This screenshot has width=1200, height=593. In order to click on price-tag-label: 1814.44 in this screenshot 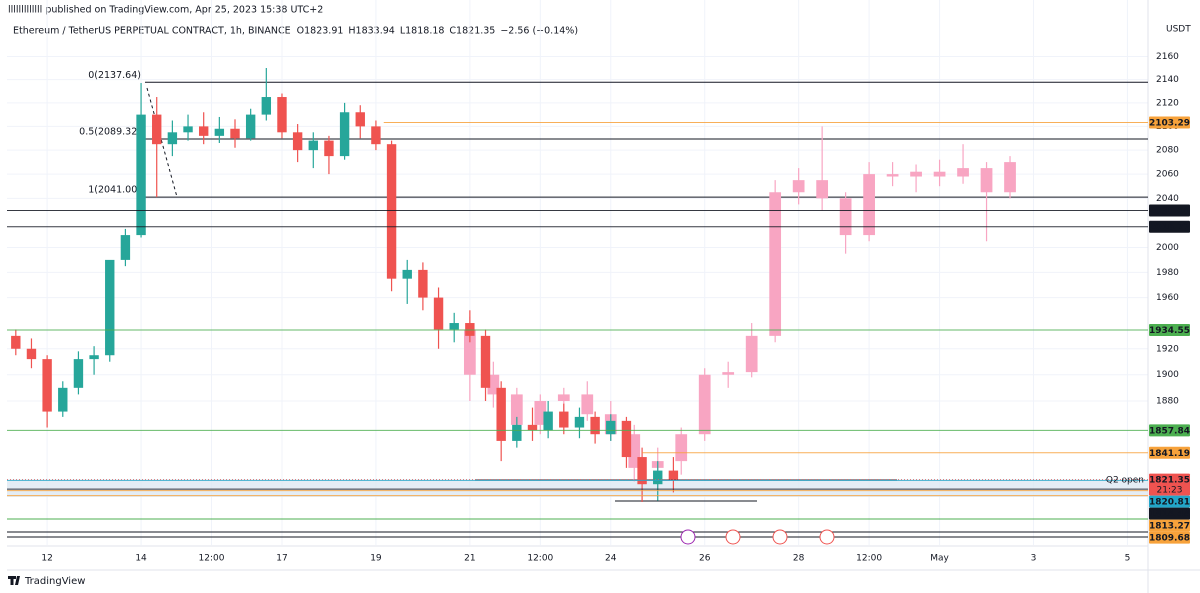, I will do `click(1169, 515)`.